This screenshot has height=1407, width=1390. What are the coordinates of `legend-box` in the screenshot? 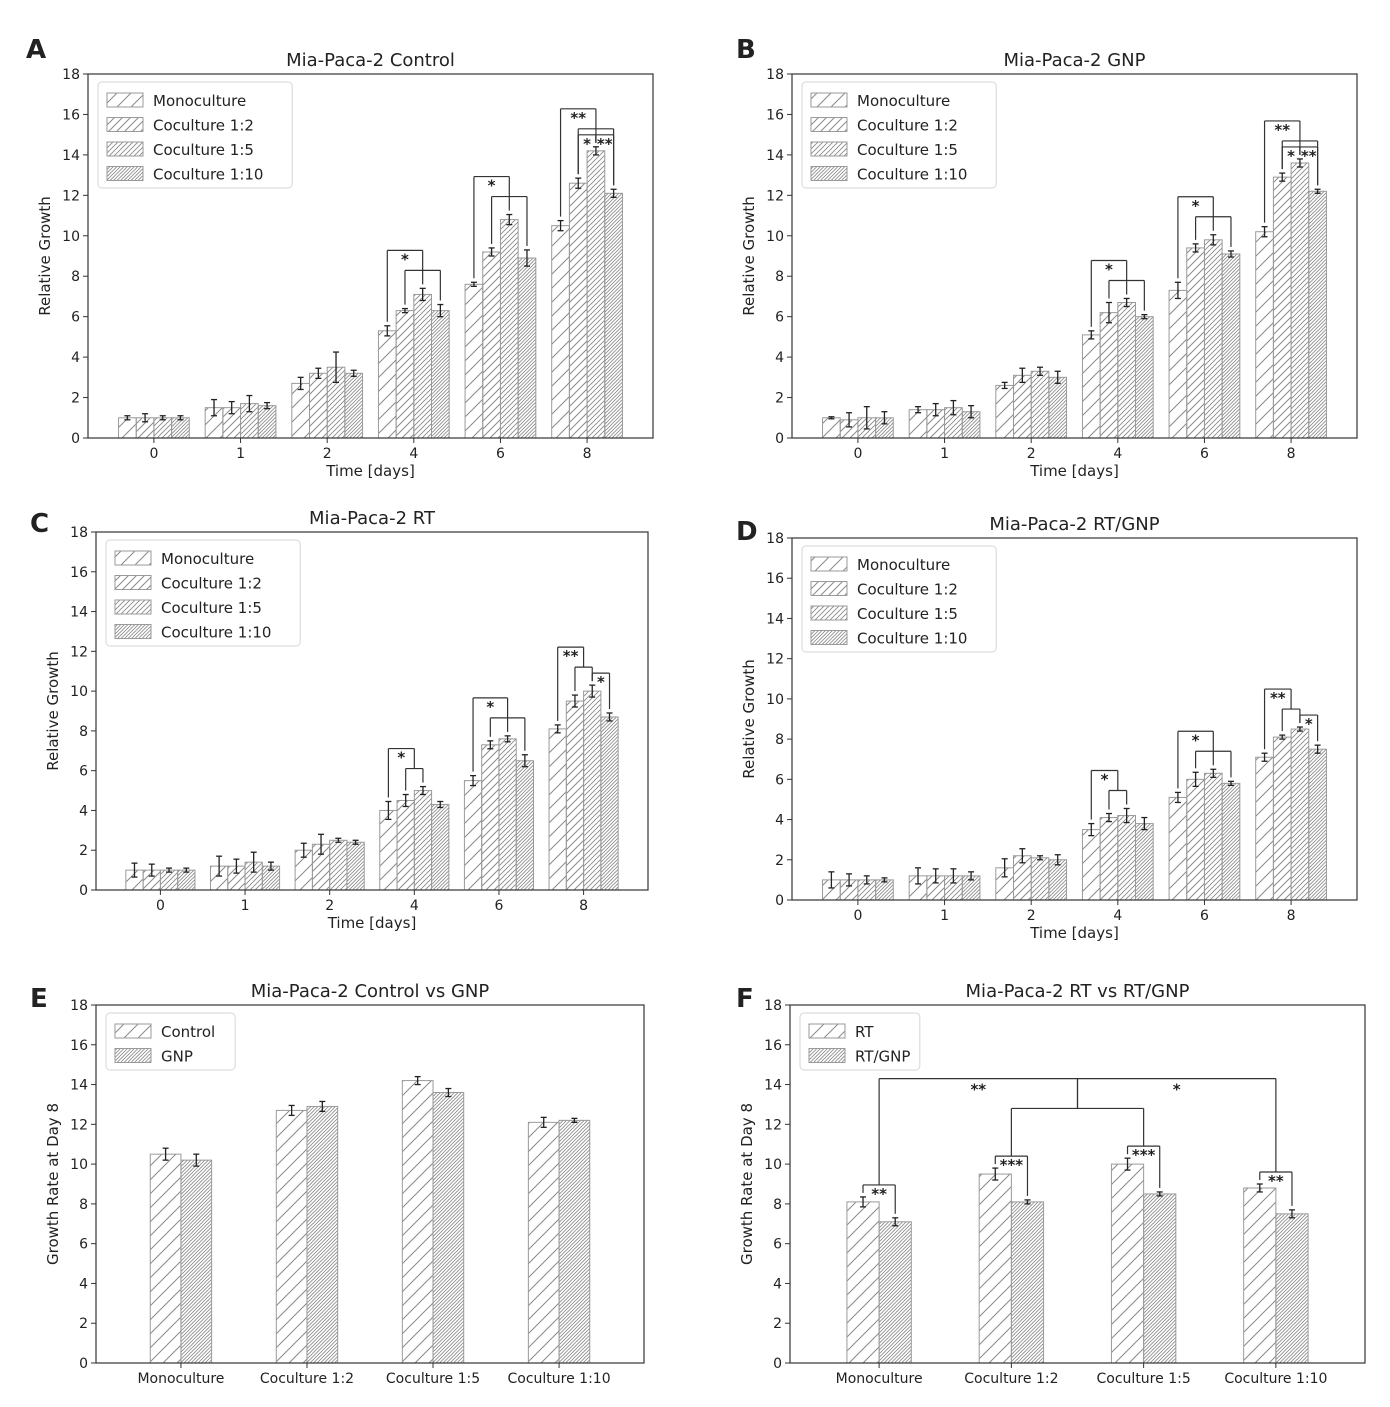 It's located at (195, 135).